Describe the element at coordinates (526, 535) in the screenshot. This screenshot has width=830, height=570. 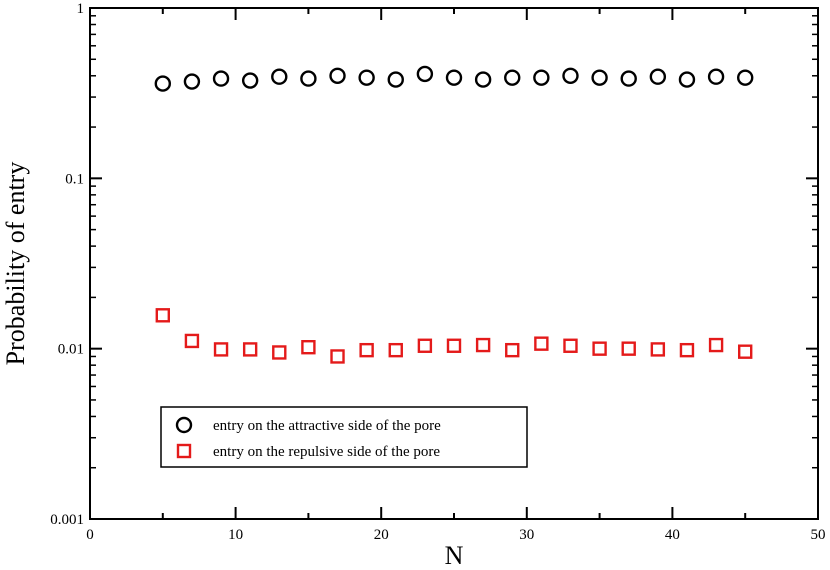
I see `x-tick-label: 30` at that location.